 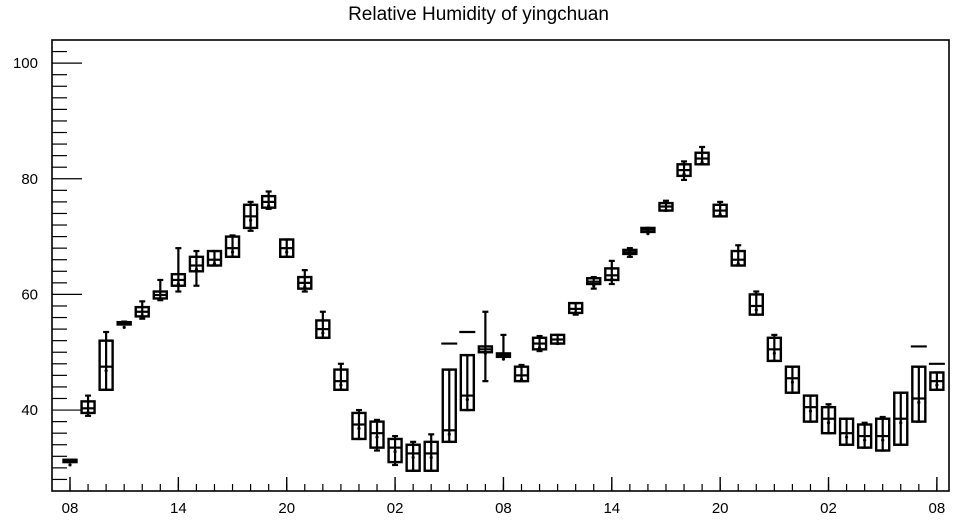 I want to click on y-tick-label: 80, so click(x=29, y=179).